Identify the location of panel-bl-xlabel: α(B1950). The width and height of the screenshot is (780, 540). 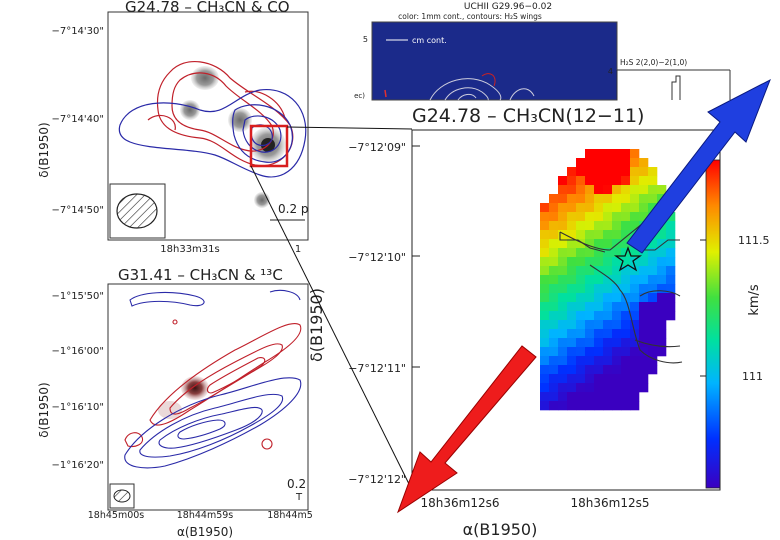
(205, 532).